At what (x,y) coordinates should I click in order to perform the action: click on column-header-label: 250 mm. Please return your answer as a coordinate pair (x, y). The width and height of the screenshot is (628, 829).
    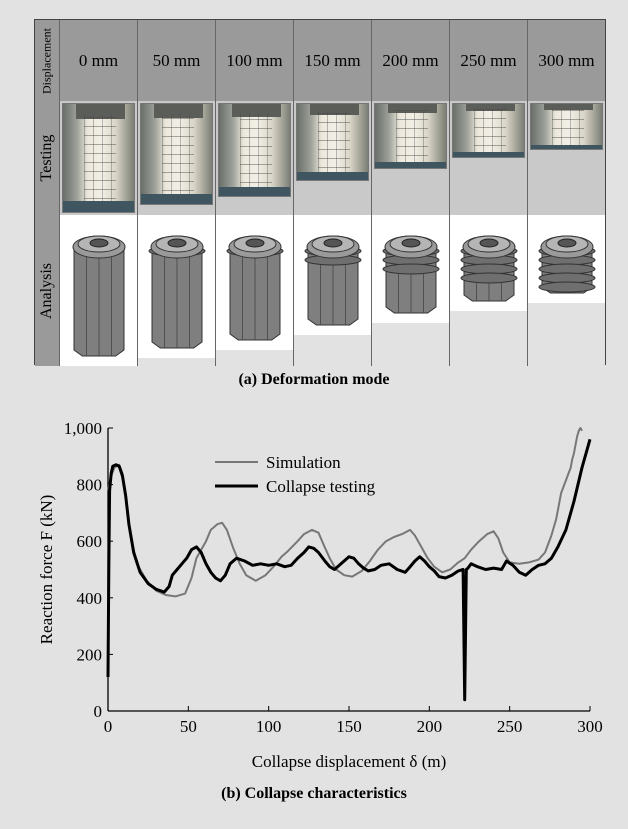
    Looking at the image, I should click on (488, 60).